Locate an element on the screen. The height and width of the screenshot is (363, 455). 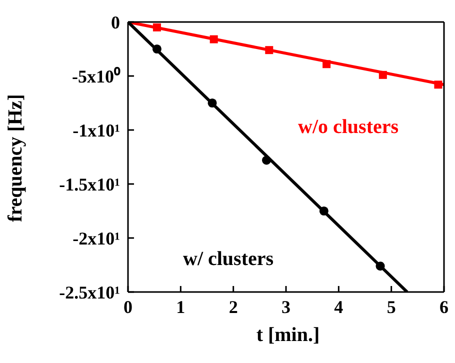
x-axis-title: t [min.] is located at coordinates (288, 335).